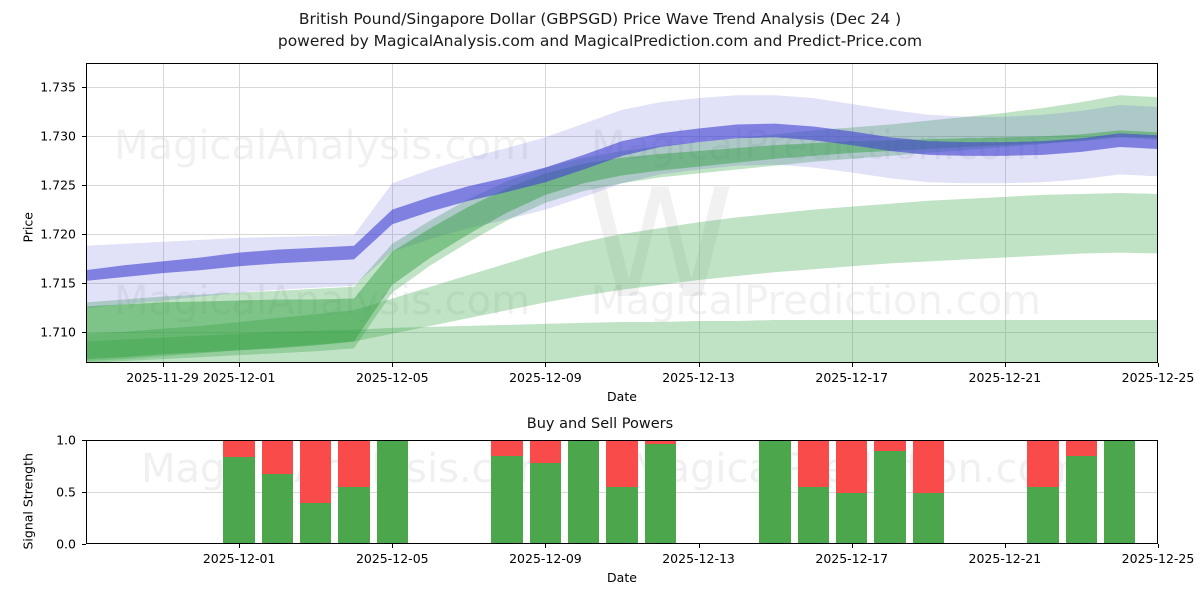  What do you see at coordinates (852, 558) in the screenshot?
I see `signal-x-tick-label: 2025-12-17` at bounding box center [852, 558].